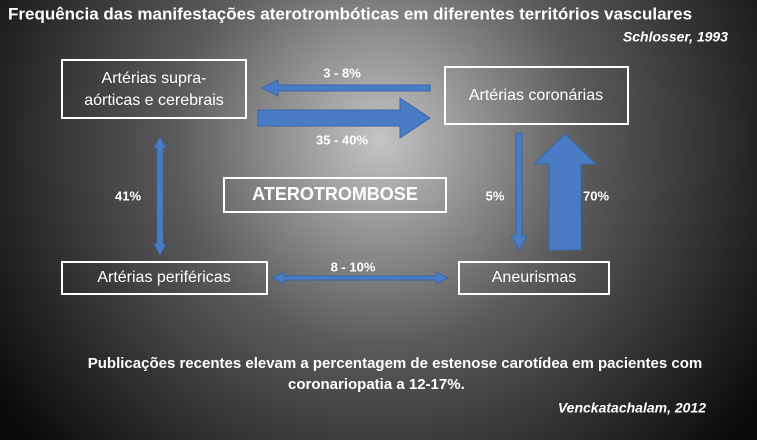  I want to click on node-label: Artérias supra-, so click(154, 78).